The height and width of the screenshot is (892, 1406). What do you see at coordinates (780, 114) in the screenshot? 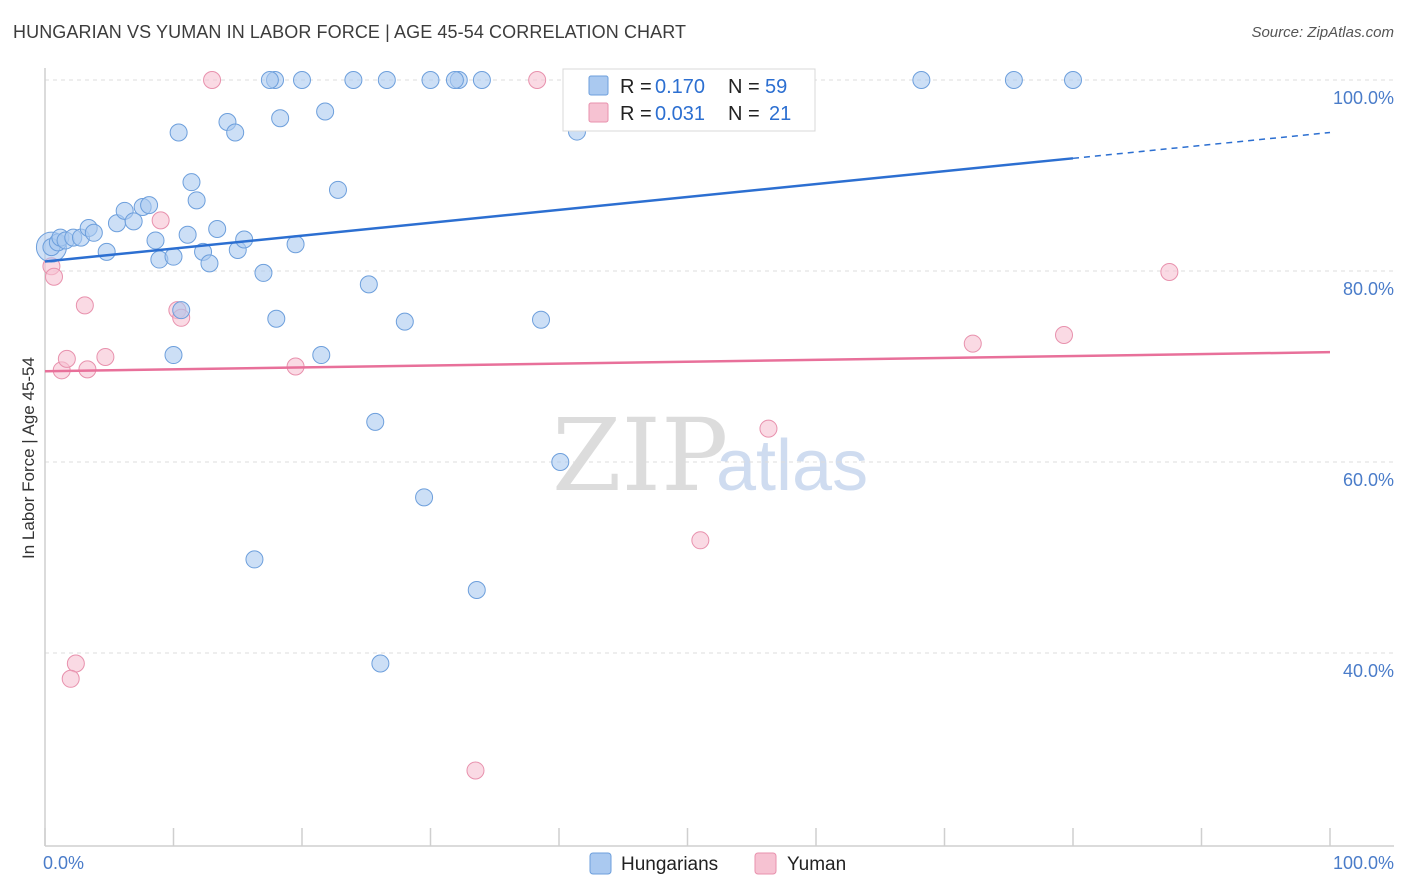
I see `legend-yuman-n-value: 21` at bounding box center [780, 114].